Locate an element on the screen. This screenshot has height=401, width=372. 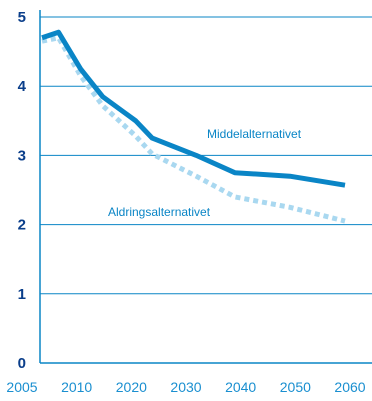
y-tick-label: 3 is located at coordinates (22, 155).